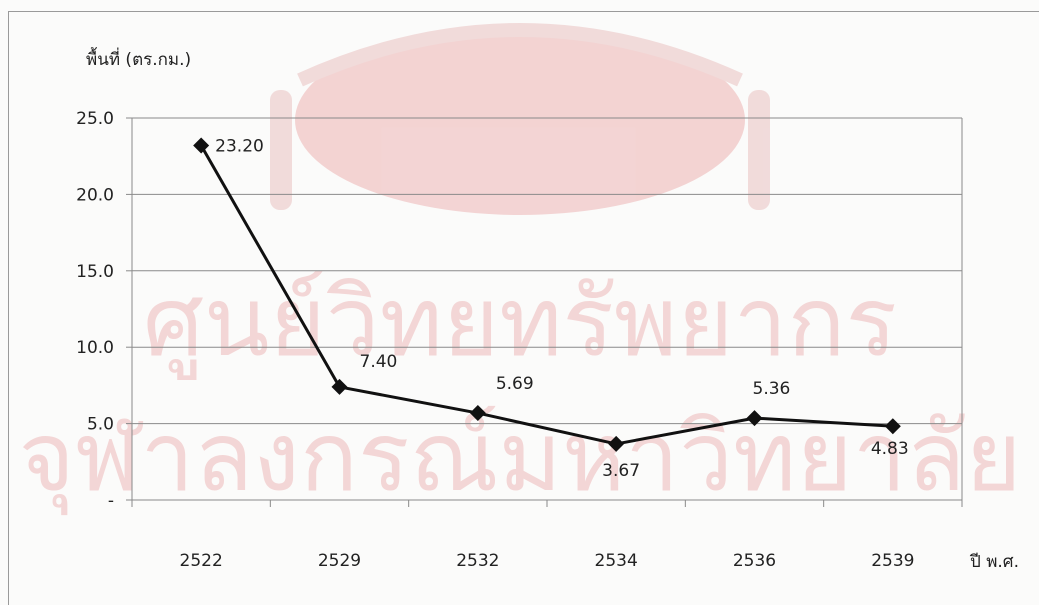  Describe the element at coordinates (772, 389) in the screenshot. I see `data-label: 5.36` at that location.